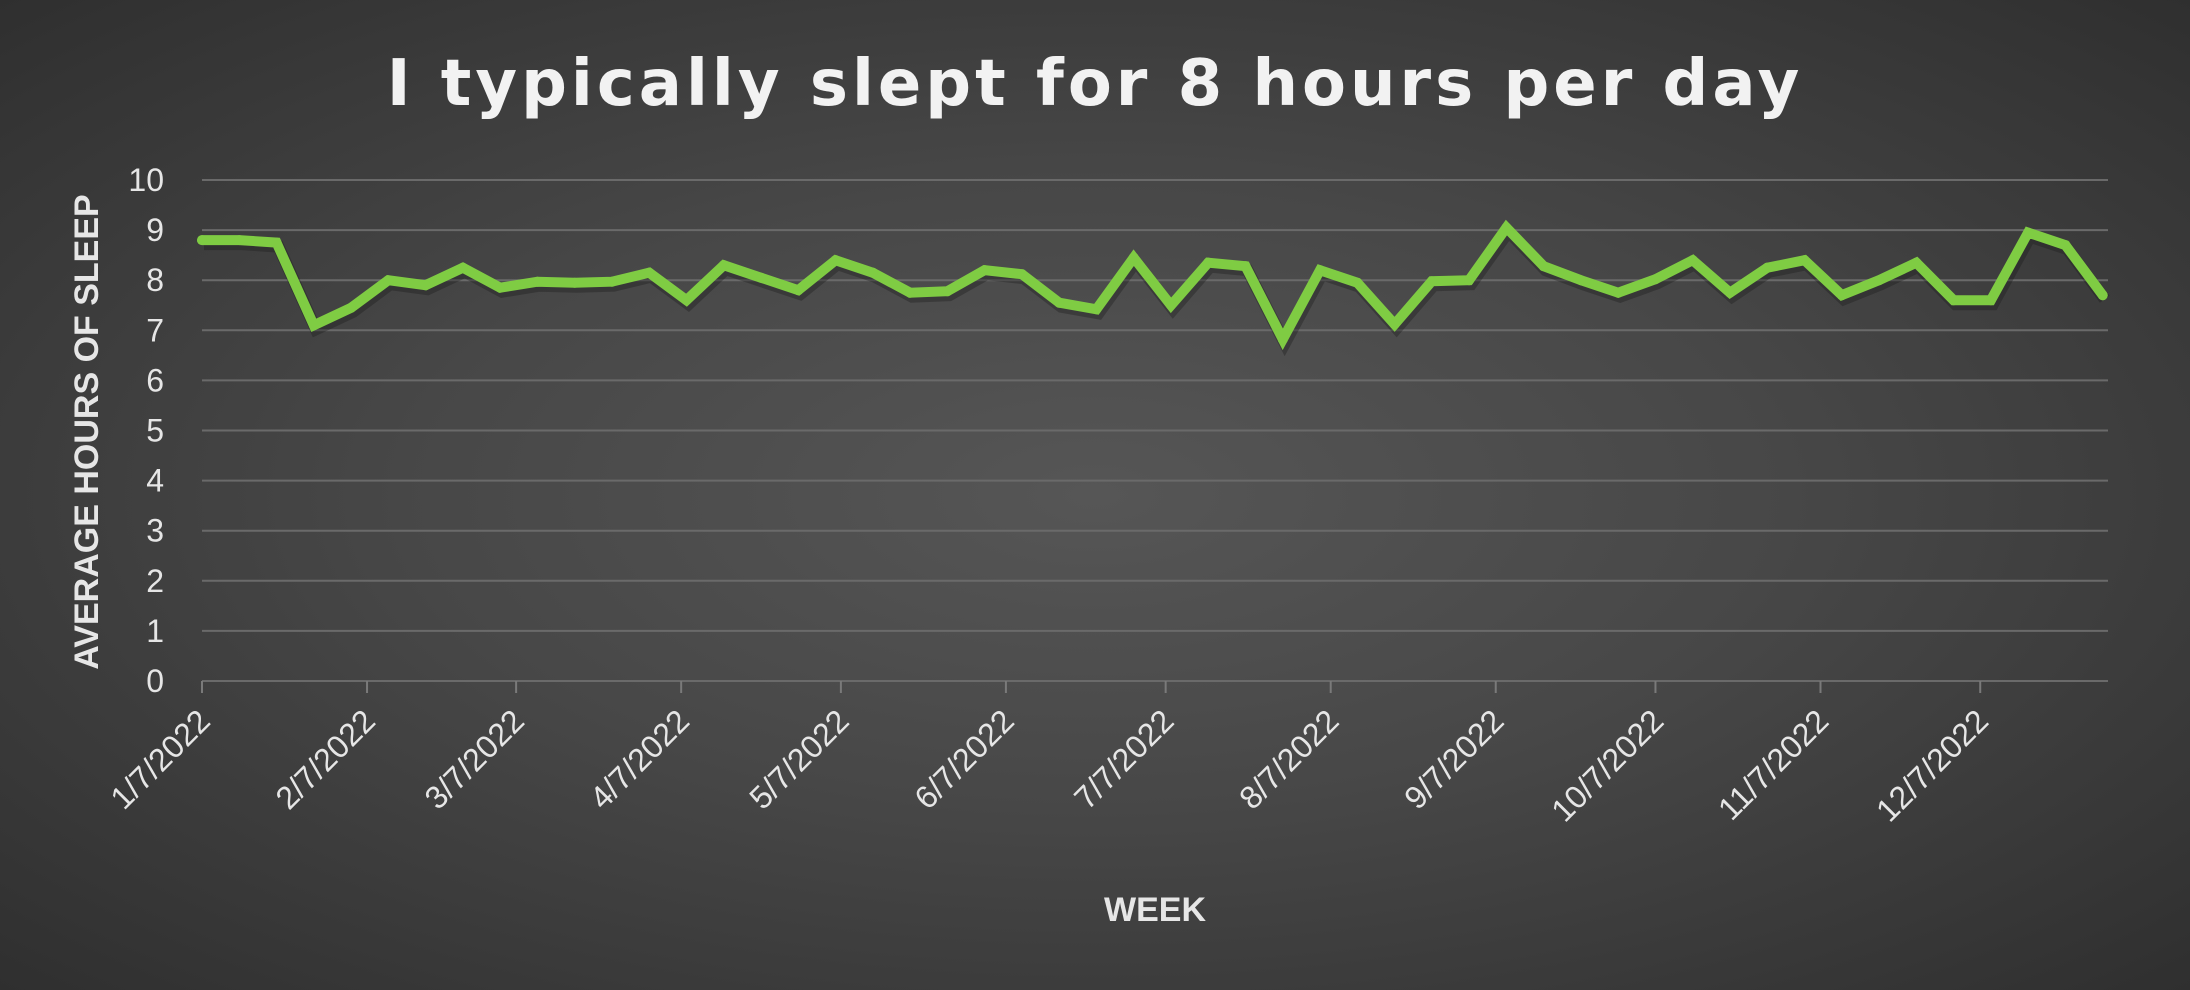 The width and height of the screenshot is (2190, 990). I want to click on x-tick-label: 3/7/2022, so click(475, 759).